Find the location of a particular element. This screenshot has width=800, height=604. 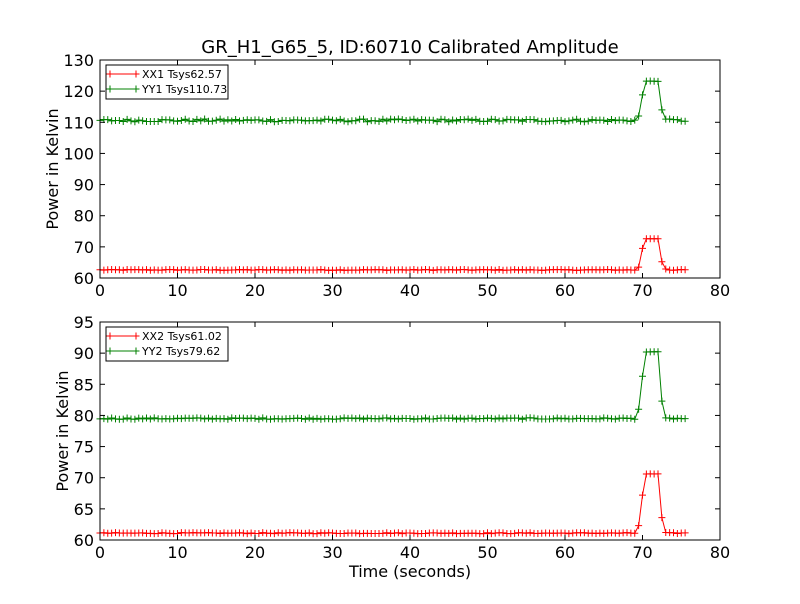

x-tick-label: 40 is located at coordinates (410, 552).